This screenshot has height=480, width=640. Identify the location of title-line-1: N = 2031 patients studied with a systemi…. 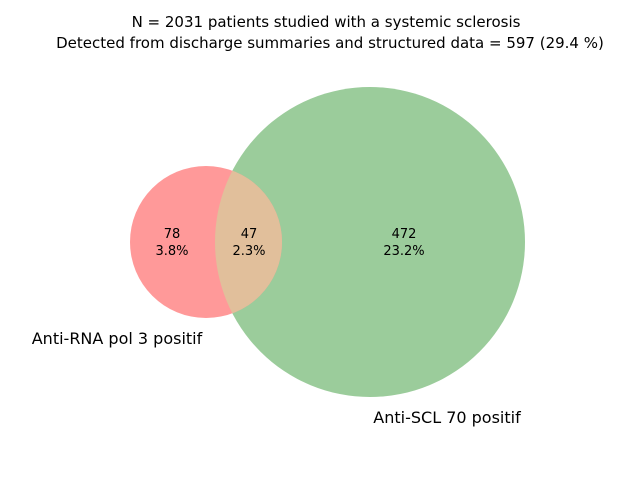
(326, 22).